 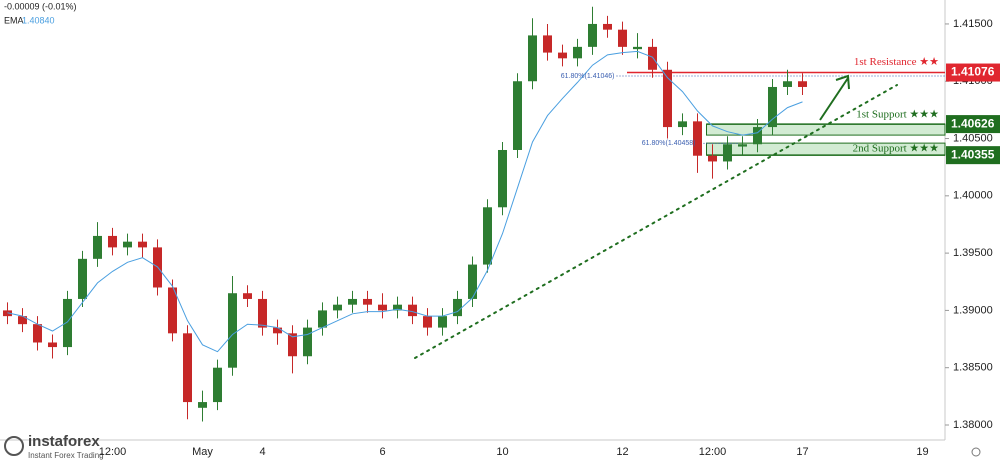 I want to click on price-tag-label: 1.40355, so click(x=973, y=154).